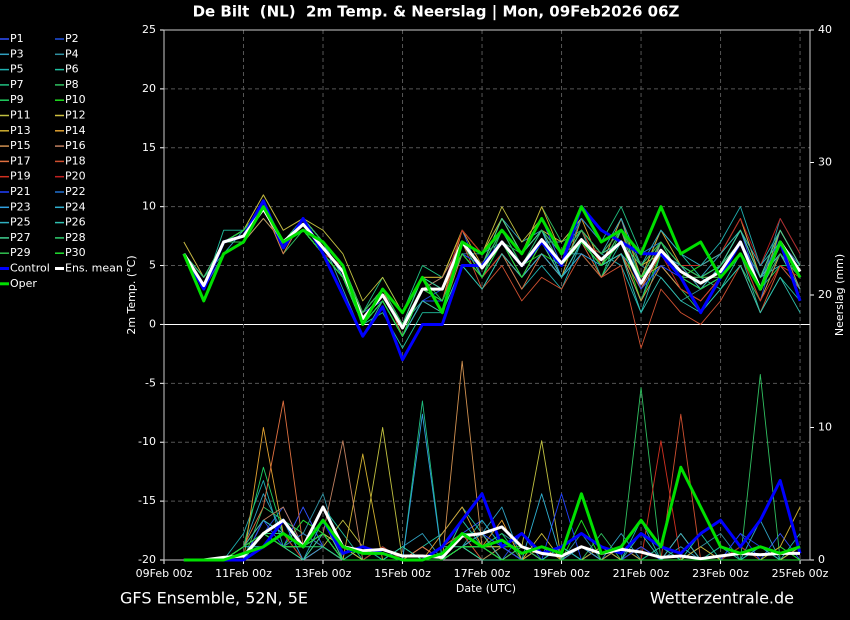 Image resolution: width=850 pixels, height=620 pixels. What do you see at coordinates (131, 294) in the screenshot?
I see `y-axis-label: 2m Temp. (°C)` at bounding box center [131, 294].